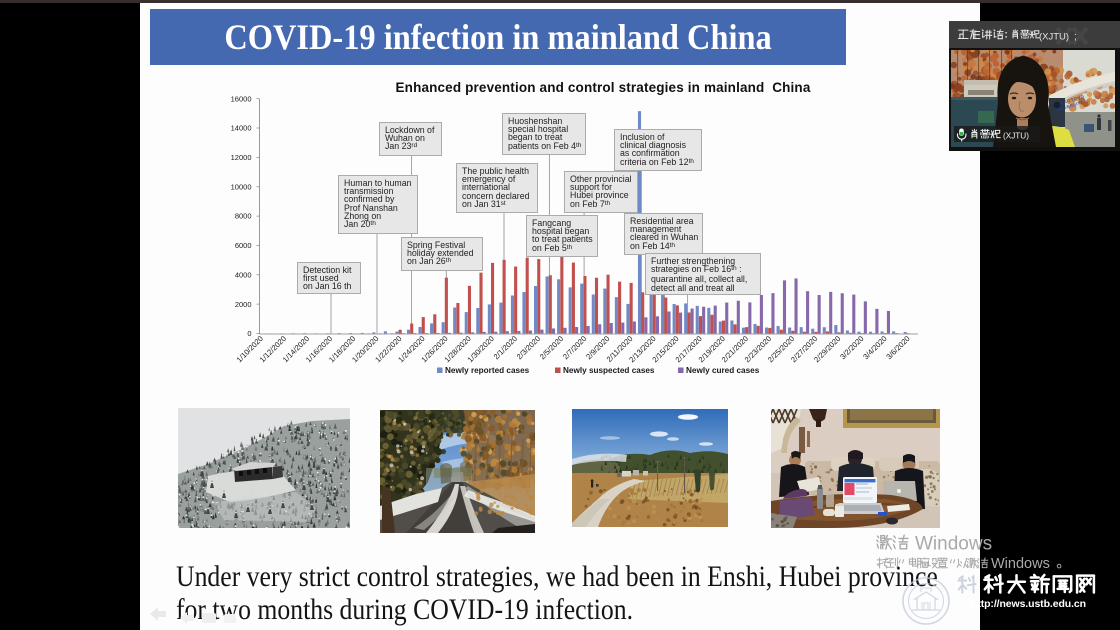 The width and height of the screenshot is (1120, 630). What do you see at coordinates (241, 157) in the screenshot?
I see `svg-text: 12000` at bounding box center [241, 157].